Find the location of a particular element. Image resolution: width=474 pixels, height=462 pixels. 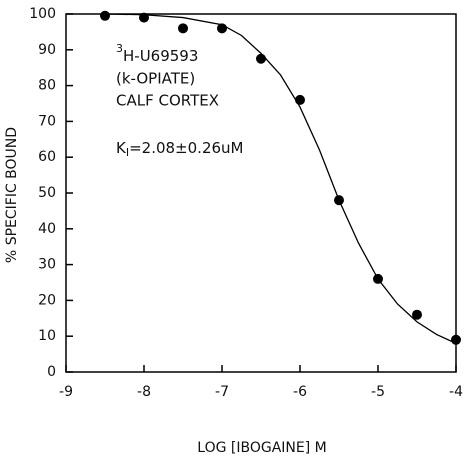

annotation: CALF CORTEX is located at coordinates (167, 101).